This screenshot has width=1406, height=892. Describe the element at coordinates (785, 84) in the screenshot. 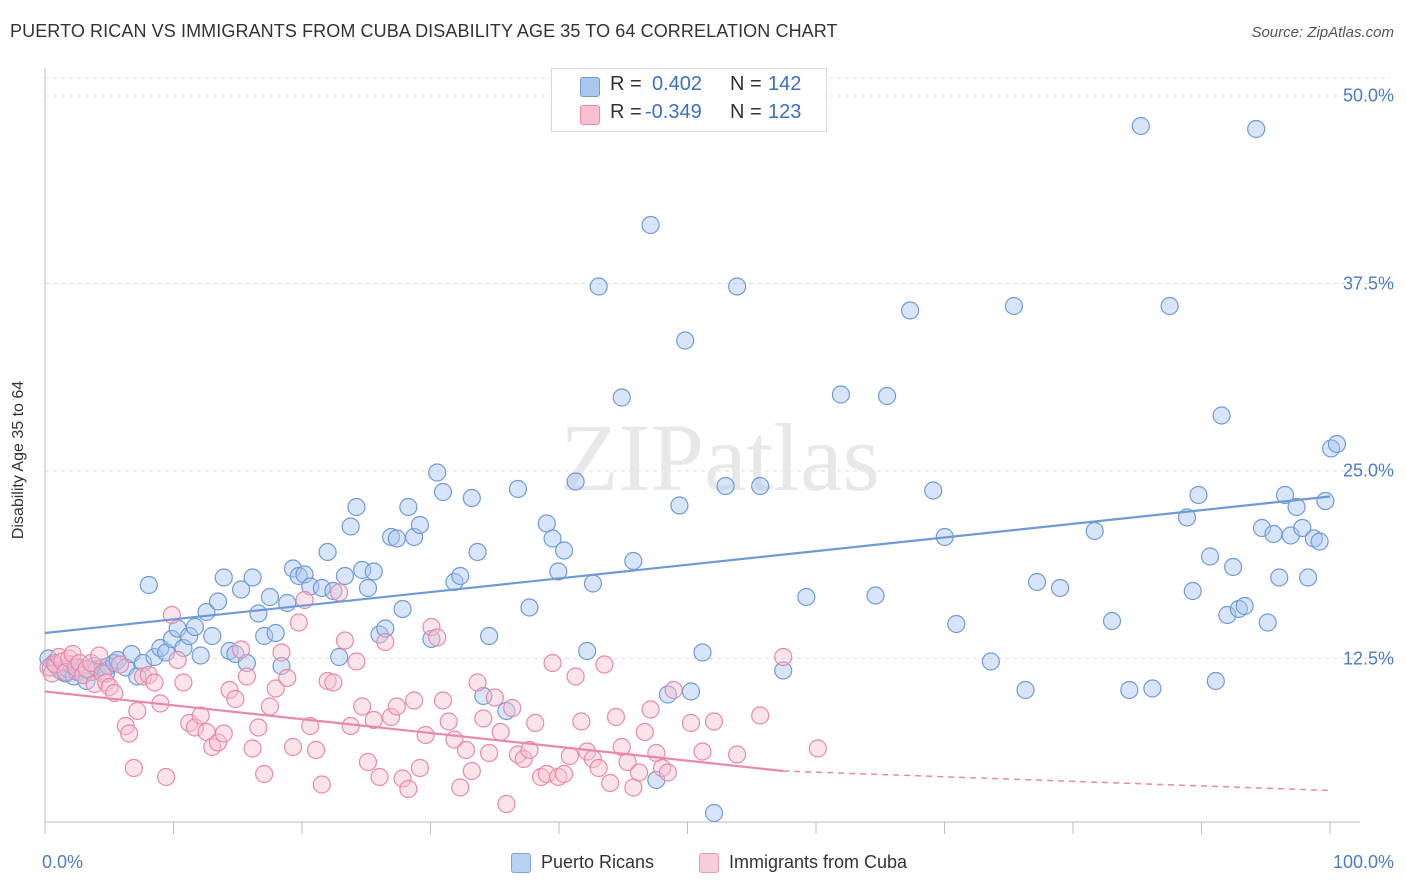

I see `legend-n-value: 142` at that location.